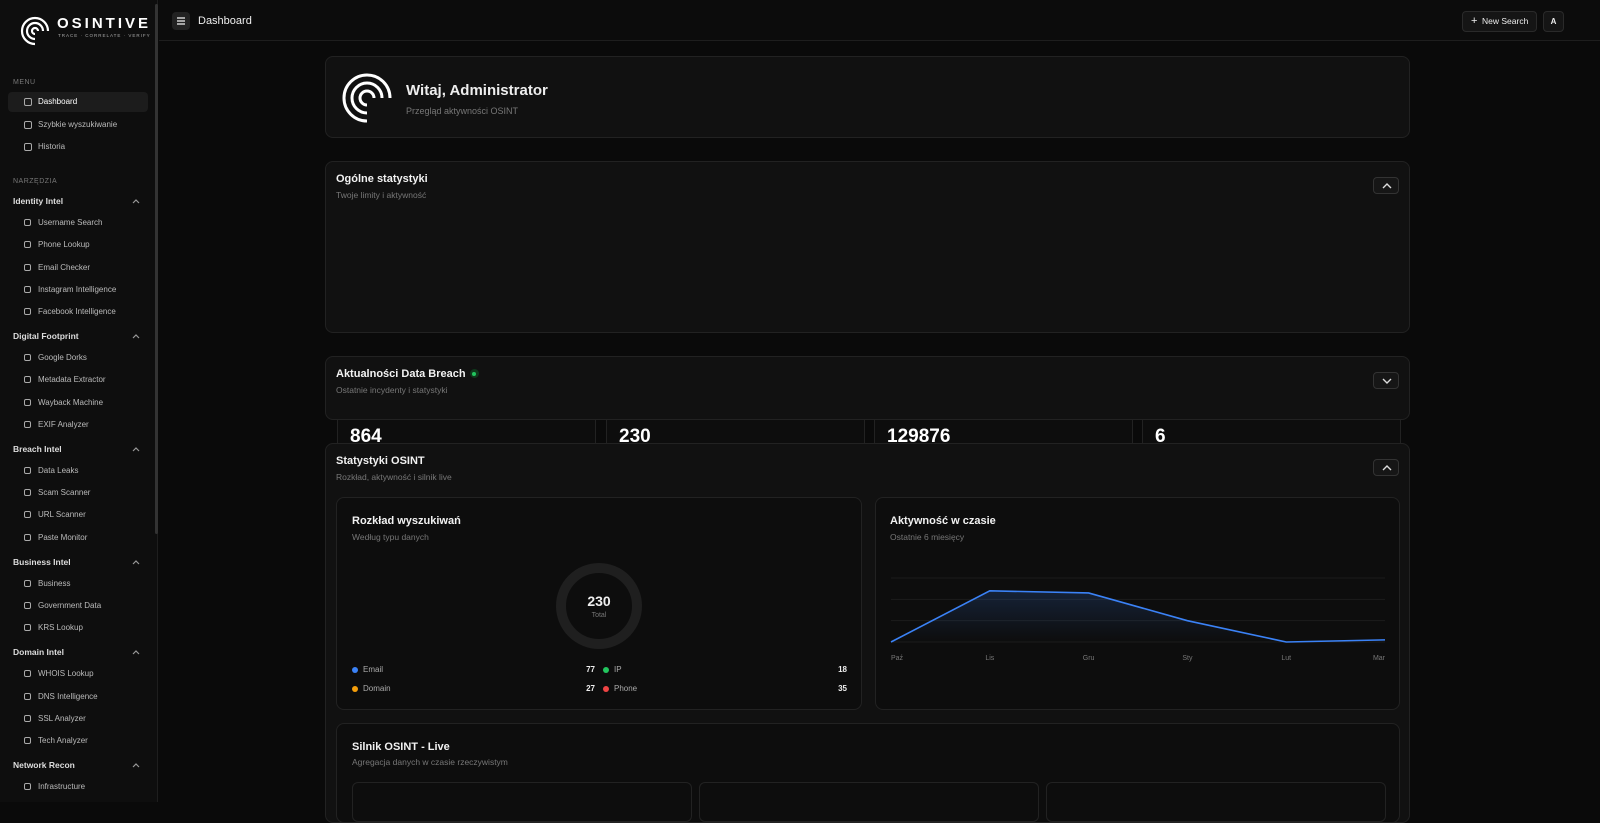  Describe the element at coordinates (919, 436) in the screenshot. I see `stat-value: 129876` at that location.